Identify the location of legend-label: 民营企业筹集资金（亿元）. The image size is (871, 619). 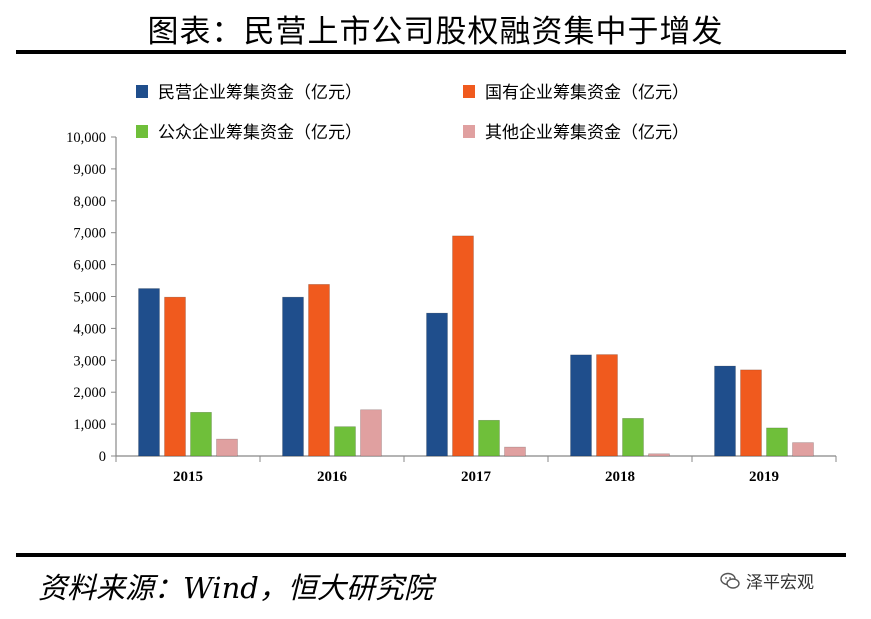
(260, 93).